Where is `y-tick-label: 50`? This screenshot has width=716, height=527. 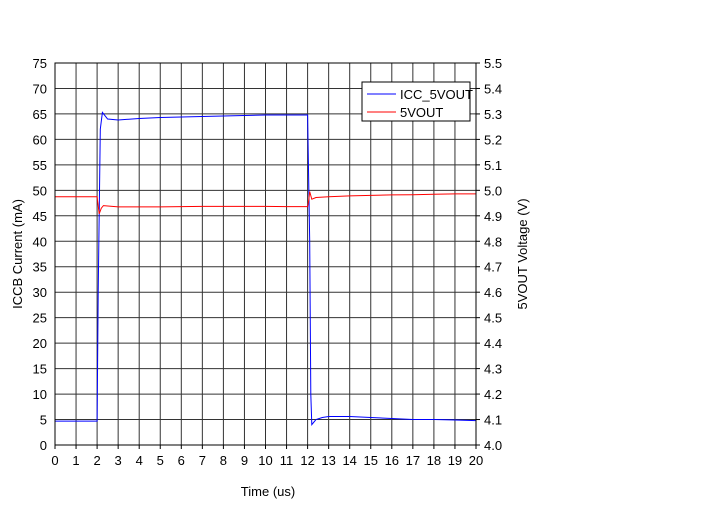 y-tick-label: 50 is located at coordinates (40, 190).